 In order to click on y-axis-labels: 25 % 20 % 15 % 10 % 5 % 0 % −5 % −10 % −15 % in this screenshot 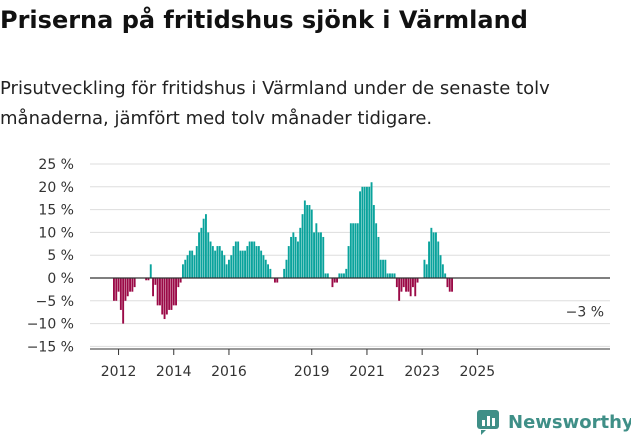, I will do `click(50, 256)`.